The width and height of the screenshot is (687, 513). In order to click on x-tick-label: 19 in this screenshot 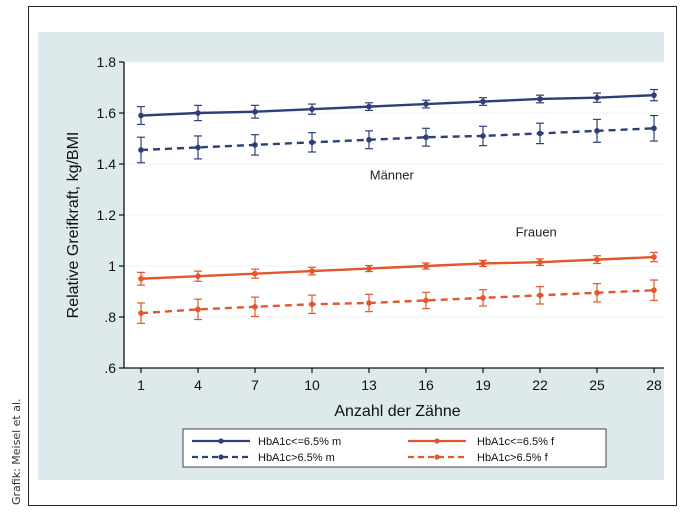, I will do `click(483, 385)`.